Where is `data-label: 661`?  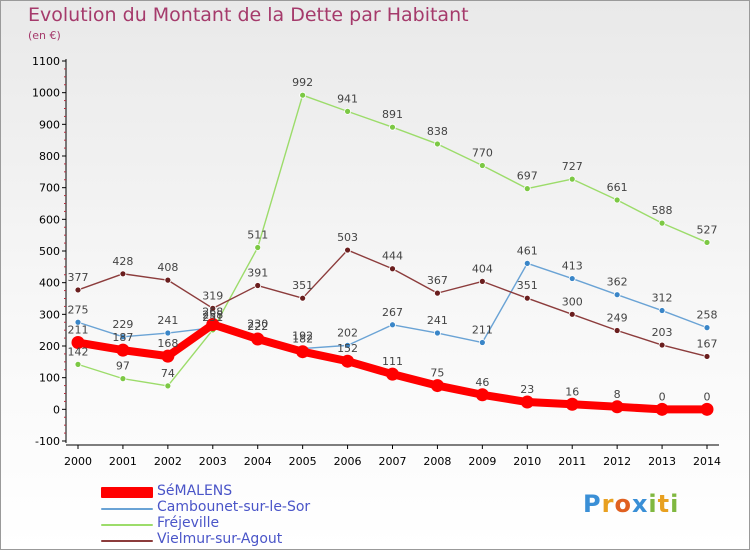
data-label: 661 is located at coordinates (617, 187).